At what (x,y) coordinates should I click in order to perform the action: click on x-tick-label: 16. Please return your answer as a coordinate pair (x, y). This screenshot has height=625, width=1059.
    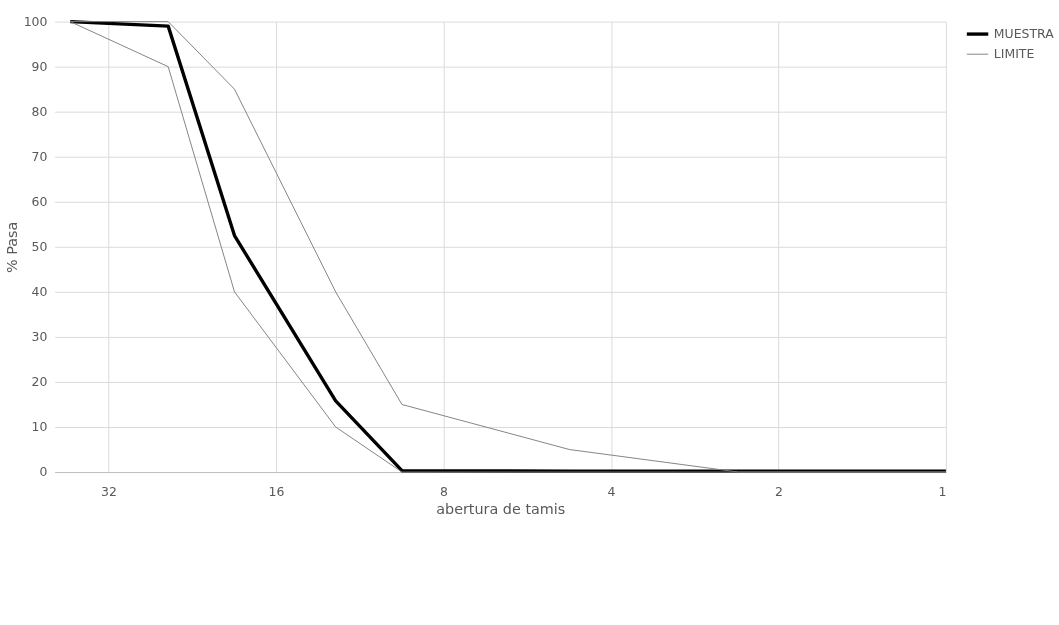
    Looking at the image, I should click on (276, 491).